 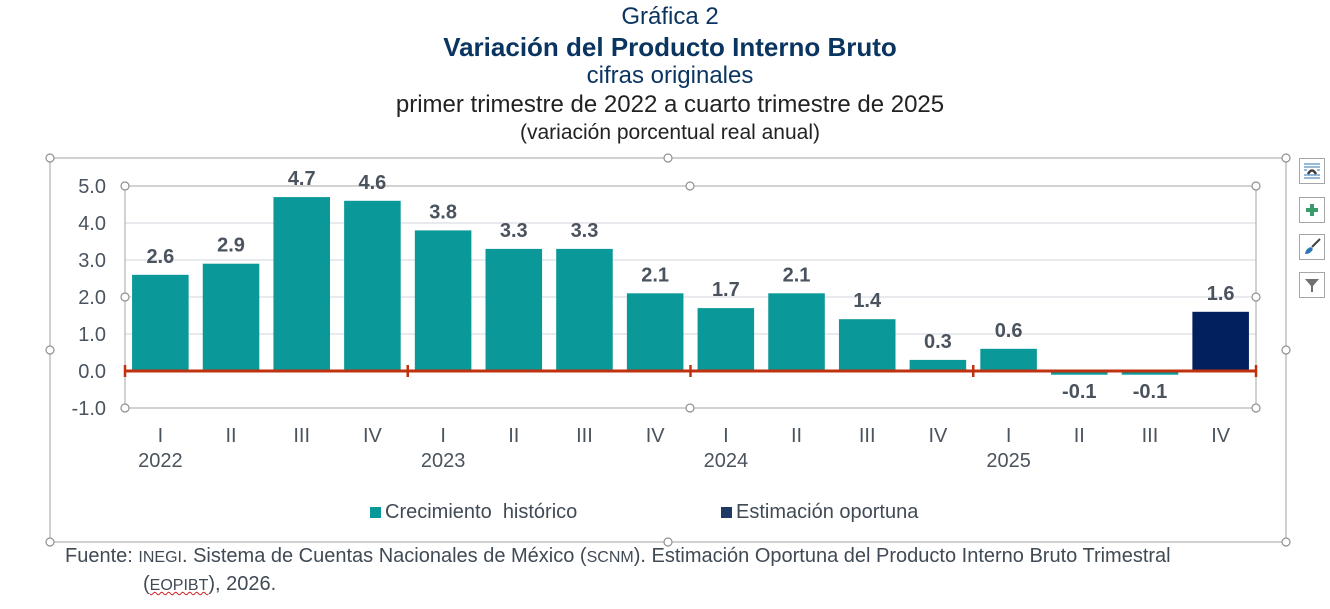 I want to click on y-tick-label: 3.0, so click(x=92, y=261).